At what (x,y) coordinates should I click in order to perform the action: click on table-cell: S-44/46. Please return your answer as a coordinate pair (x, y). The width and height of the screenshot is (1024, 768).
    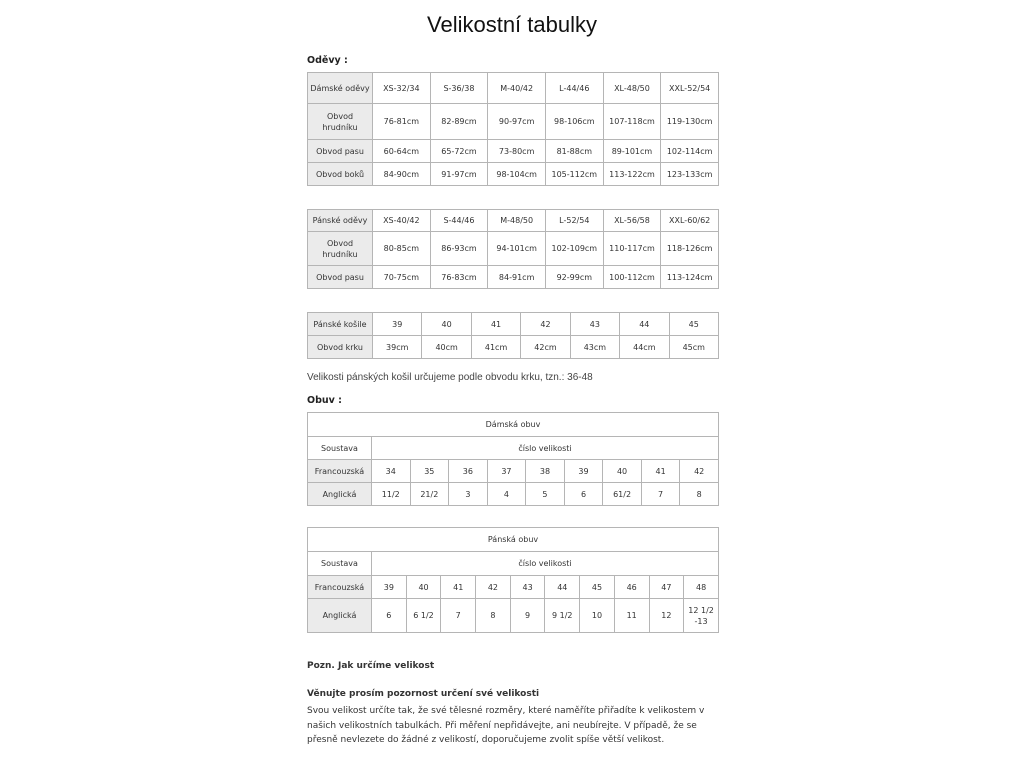
    Looking at the image, I should click on (459, 220).